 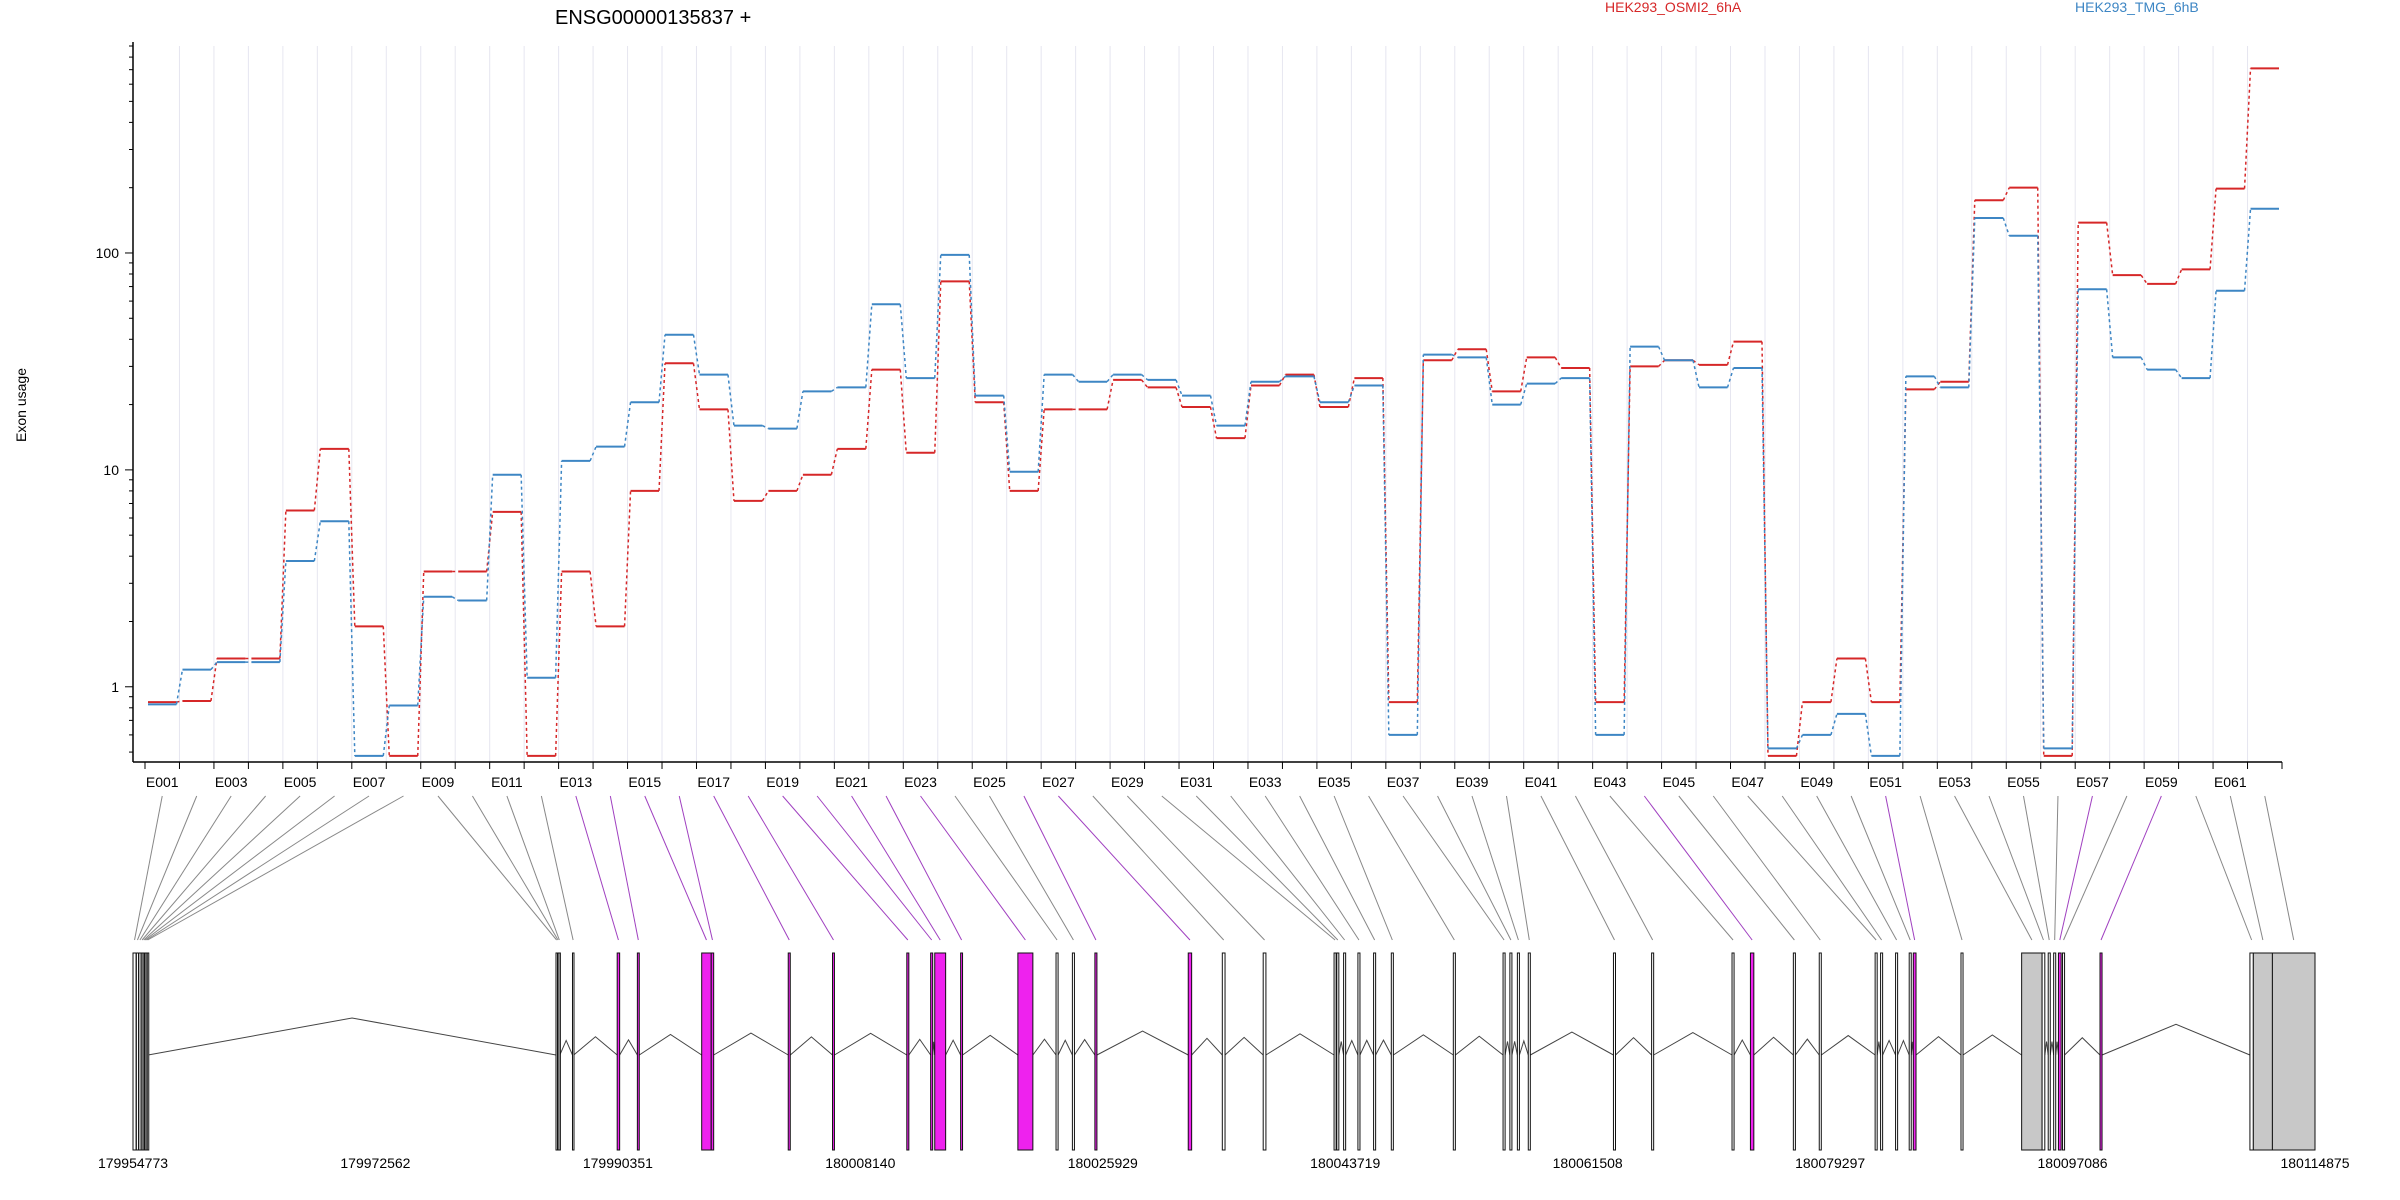 I want to click on x-tick-label: E009, so click(x=438, y=782).